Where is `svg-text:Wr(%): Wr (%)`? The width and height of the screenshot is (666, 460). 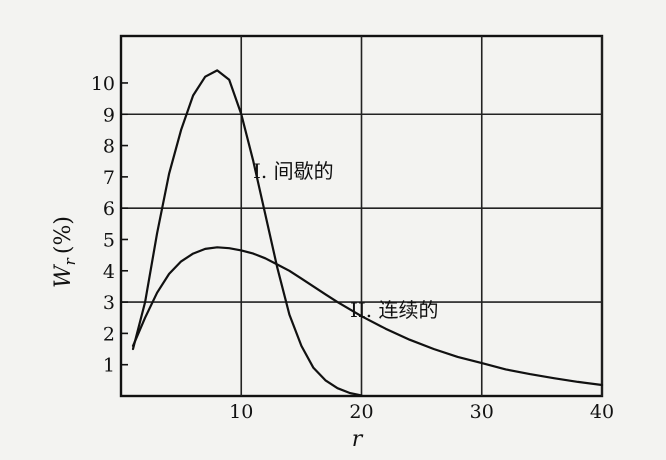
svg-text:Wr(%): Wr (%) is located at coordinates (65, 252).